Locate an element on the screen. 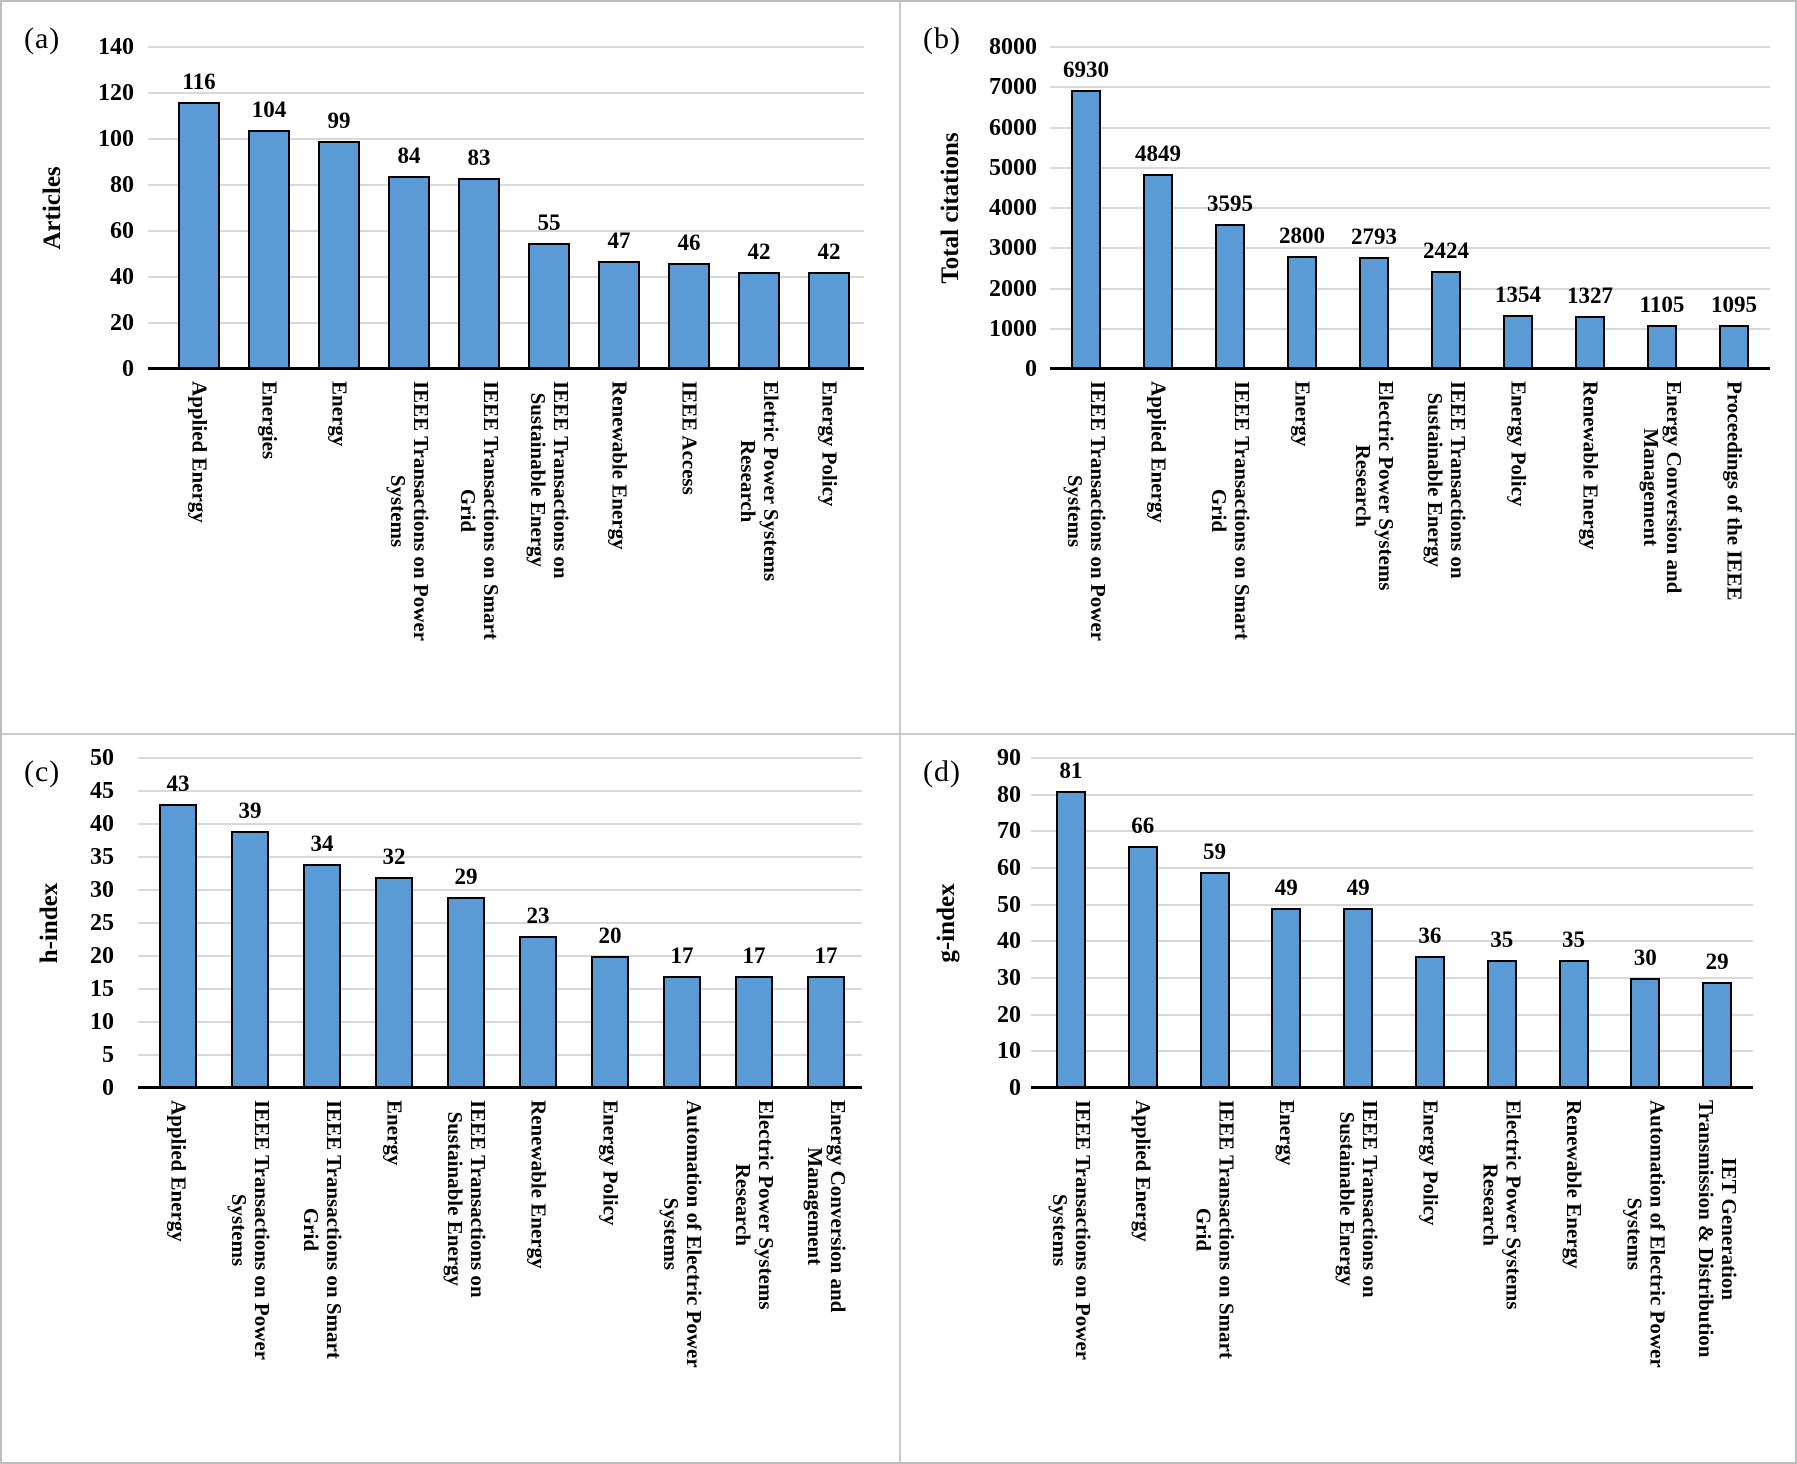 Image resolution: width=1797 pixels, height=1464 pixels. category-label: Proceedings of the IEEE is located at coordinates (1734, 491).